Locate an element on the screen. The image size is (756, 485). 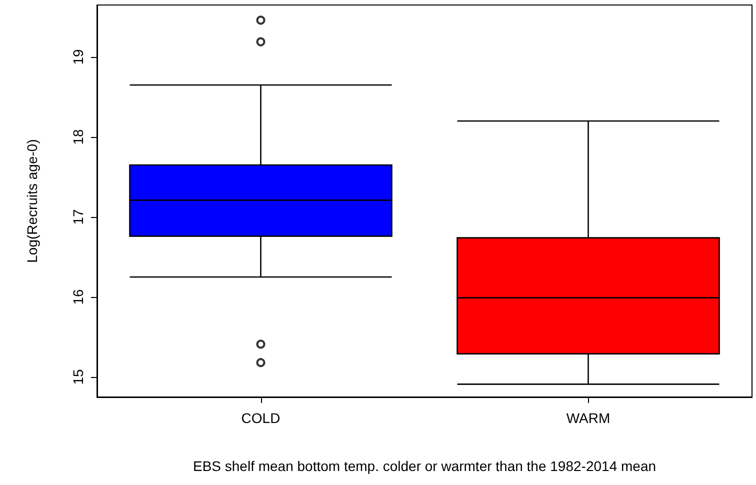
y-tick-label: 18 is located at coordinates (78, 137).